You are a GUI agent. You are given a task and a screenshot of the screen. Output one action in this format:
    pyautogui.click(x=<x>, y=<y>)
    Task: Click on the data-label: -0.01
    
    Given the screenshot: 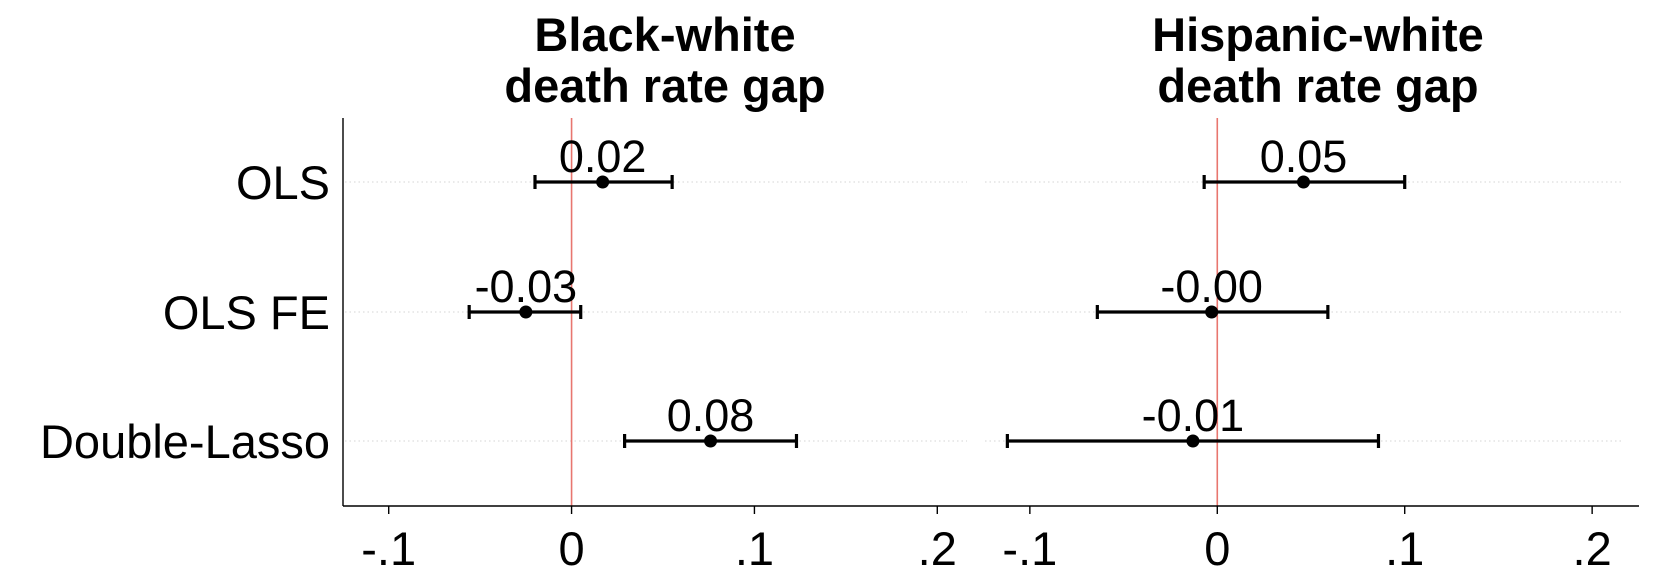 What is the action you would take?
    pyautogui.click(x=1193, y=415)
    